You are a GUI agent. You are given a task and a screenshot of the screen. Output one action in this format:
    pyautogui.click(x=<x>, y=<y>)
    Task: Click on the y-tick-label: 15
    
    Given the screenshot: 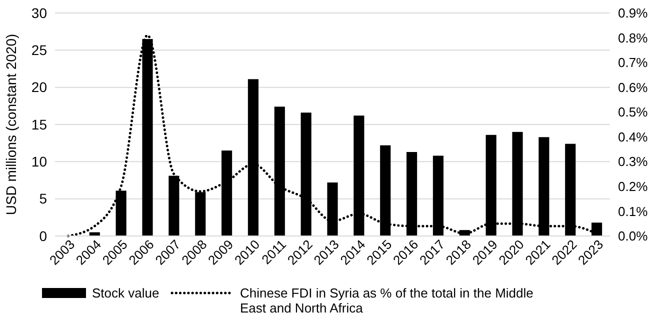 What is the action you would take?
    pyautogui.click(x=39, y=124)
    